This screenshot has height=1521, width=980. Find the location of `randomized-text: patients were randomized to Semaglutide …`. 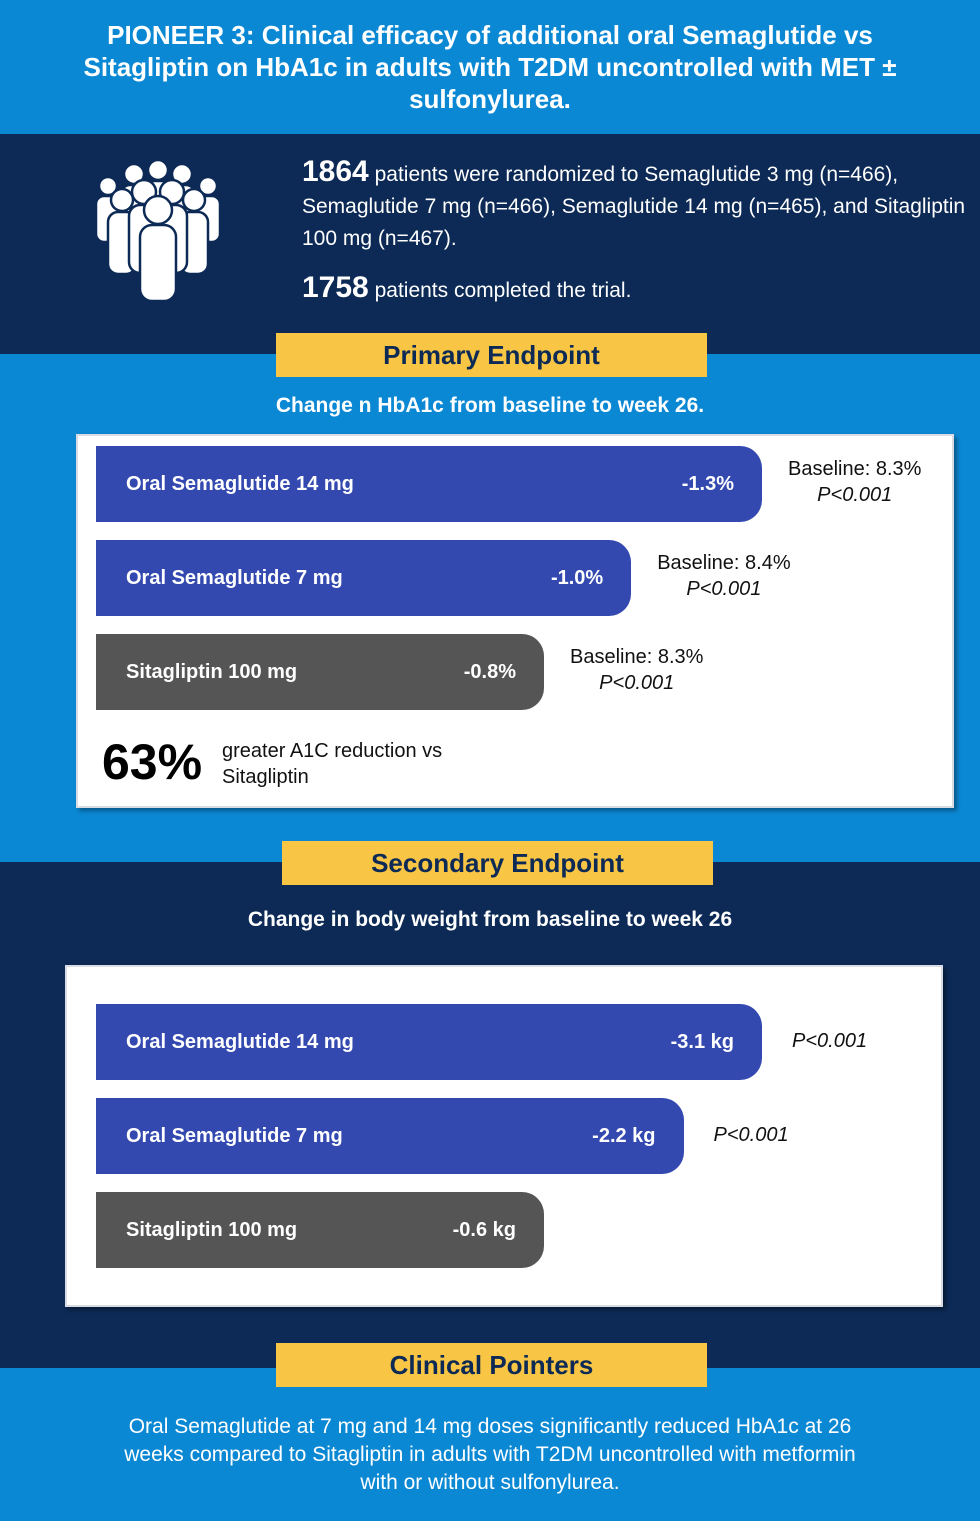

randomized-text: patients were randomized to Semaglutide … is located at coordinates (634, 206).